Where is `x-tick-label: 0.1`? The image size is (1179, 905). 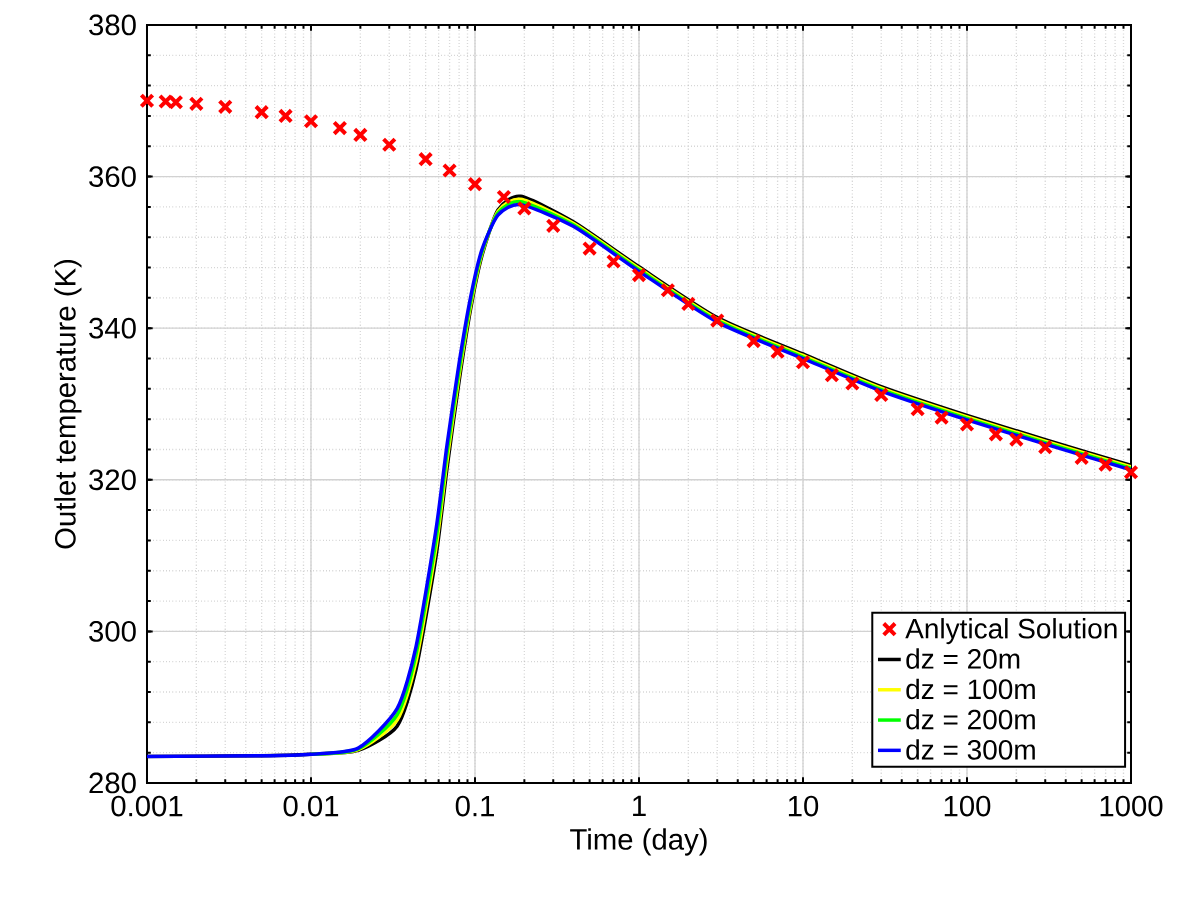 x-tick-label: 0.1 is located at coordinates (474, 806).